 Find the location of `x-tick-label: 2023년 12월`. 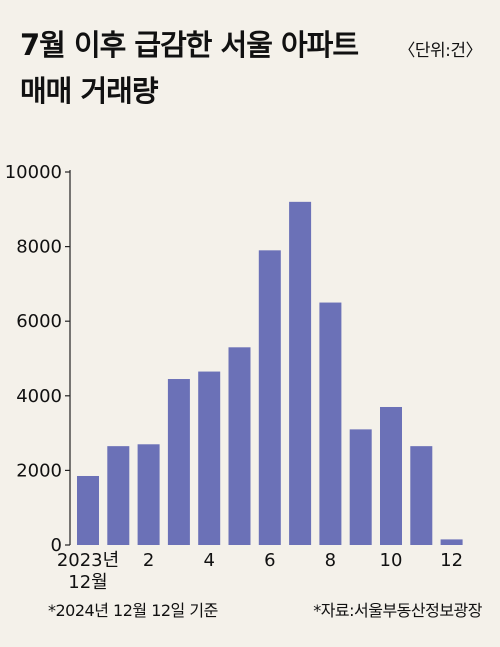

x-tick-label: 2023년 12월 is located at coordinates (88, 571).